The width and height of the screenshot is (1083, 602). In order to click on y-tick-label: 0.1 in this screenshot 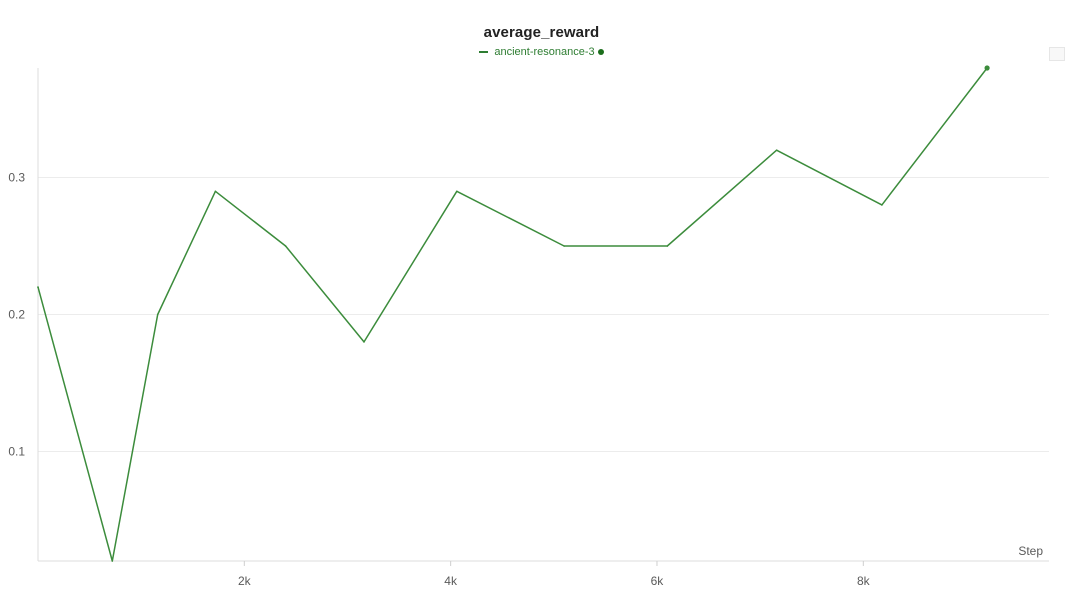, I will do `click(16, 451)`.